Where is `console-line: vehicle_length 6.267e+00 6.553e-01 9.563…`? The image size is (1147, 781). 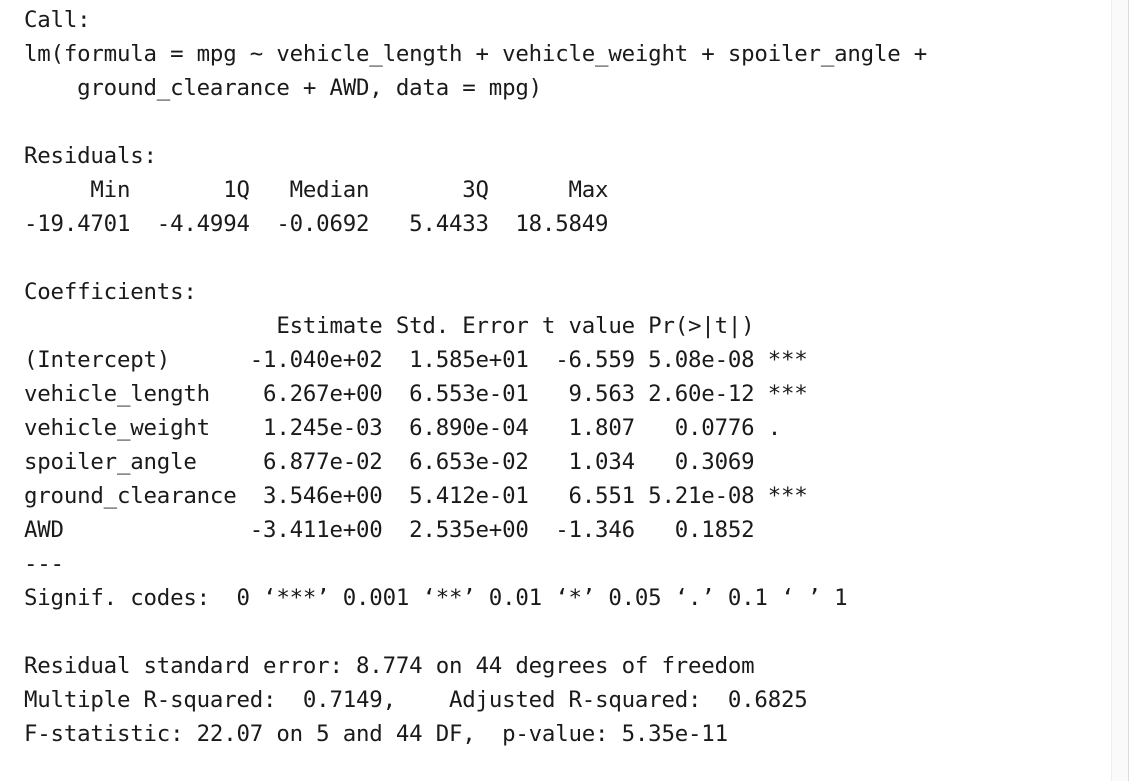
console-line: vehicle_length 6.267e+00 6.553e-01 9.563… is located at coordinates (416, 394).